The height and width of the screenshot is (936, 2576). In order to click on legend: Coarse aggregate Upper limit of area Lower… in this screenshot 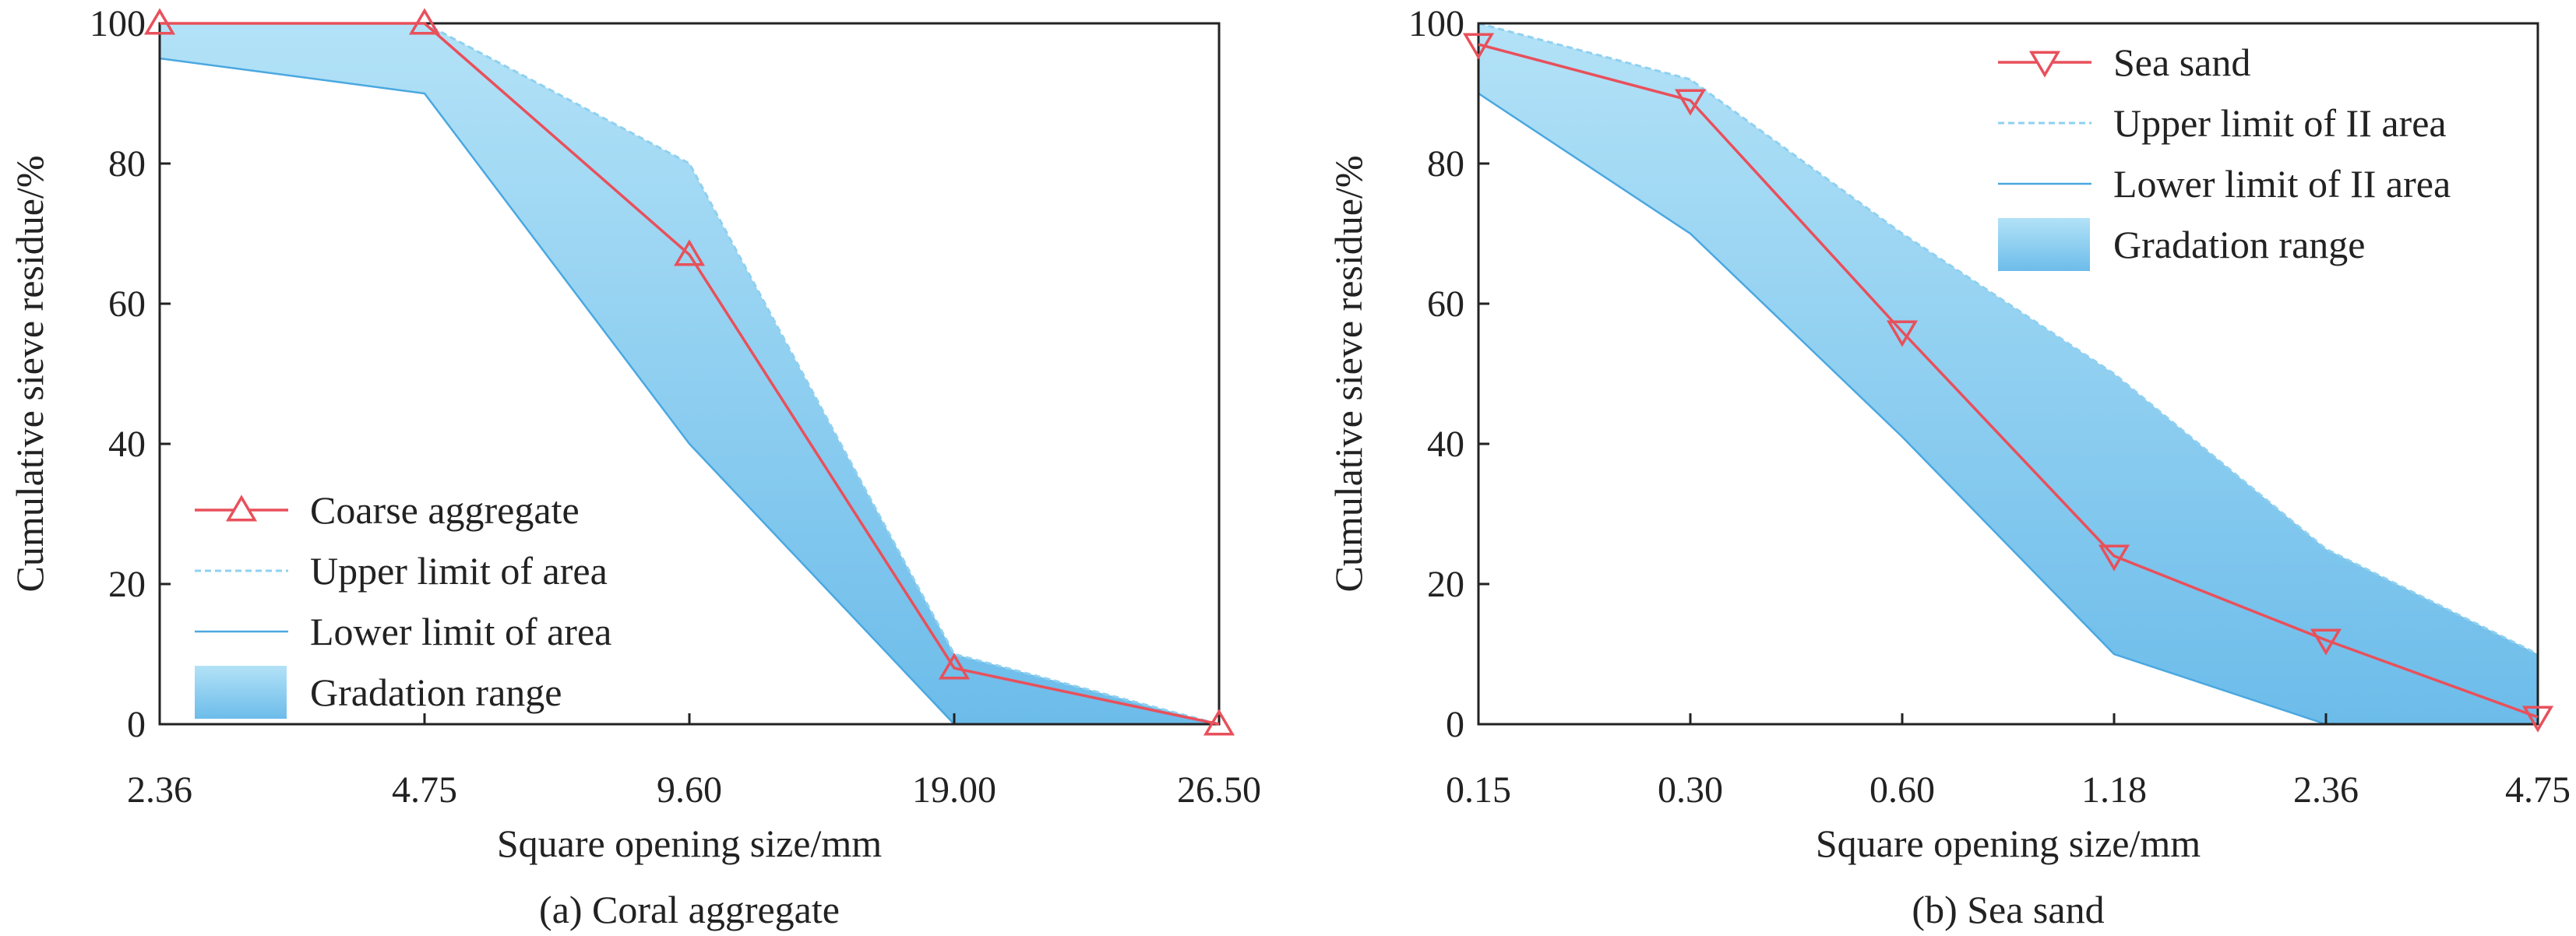, I will do `click(403, 603)`.